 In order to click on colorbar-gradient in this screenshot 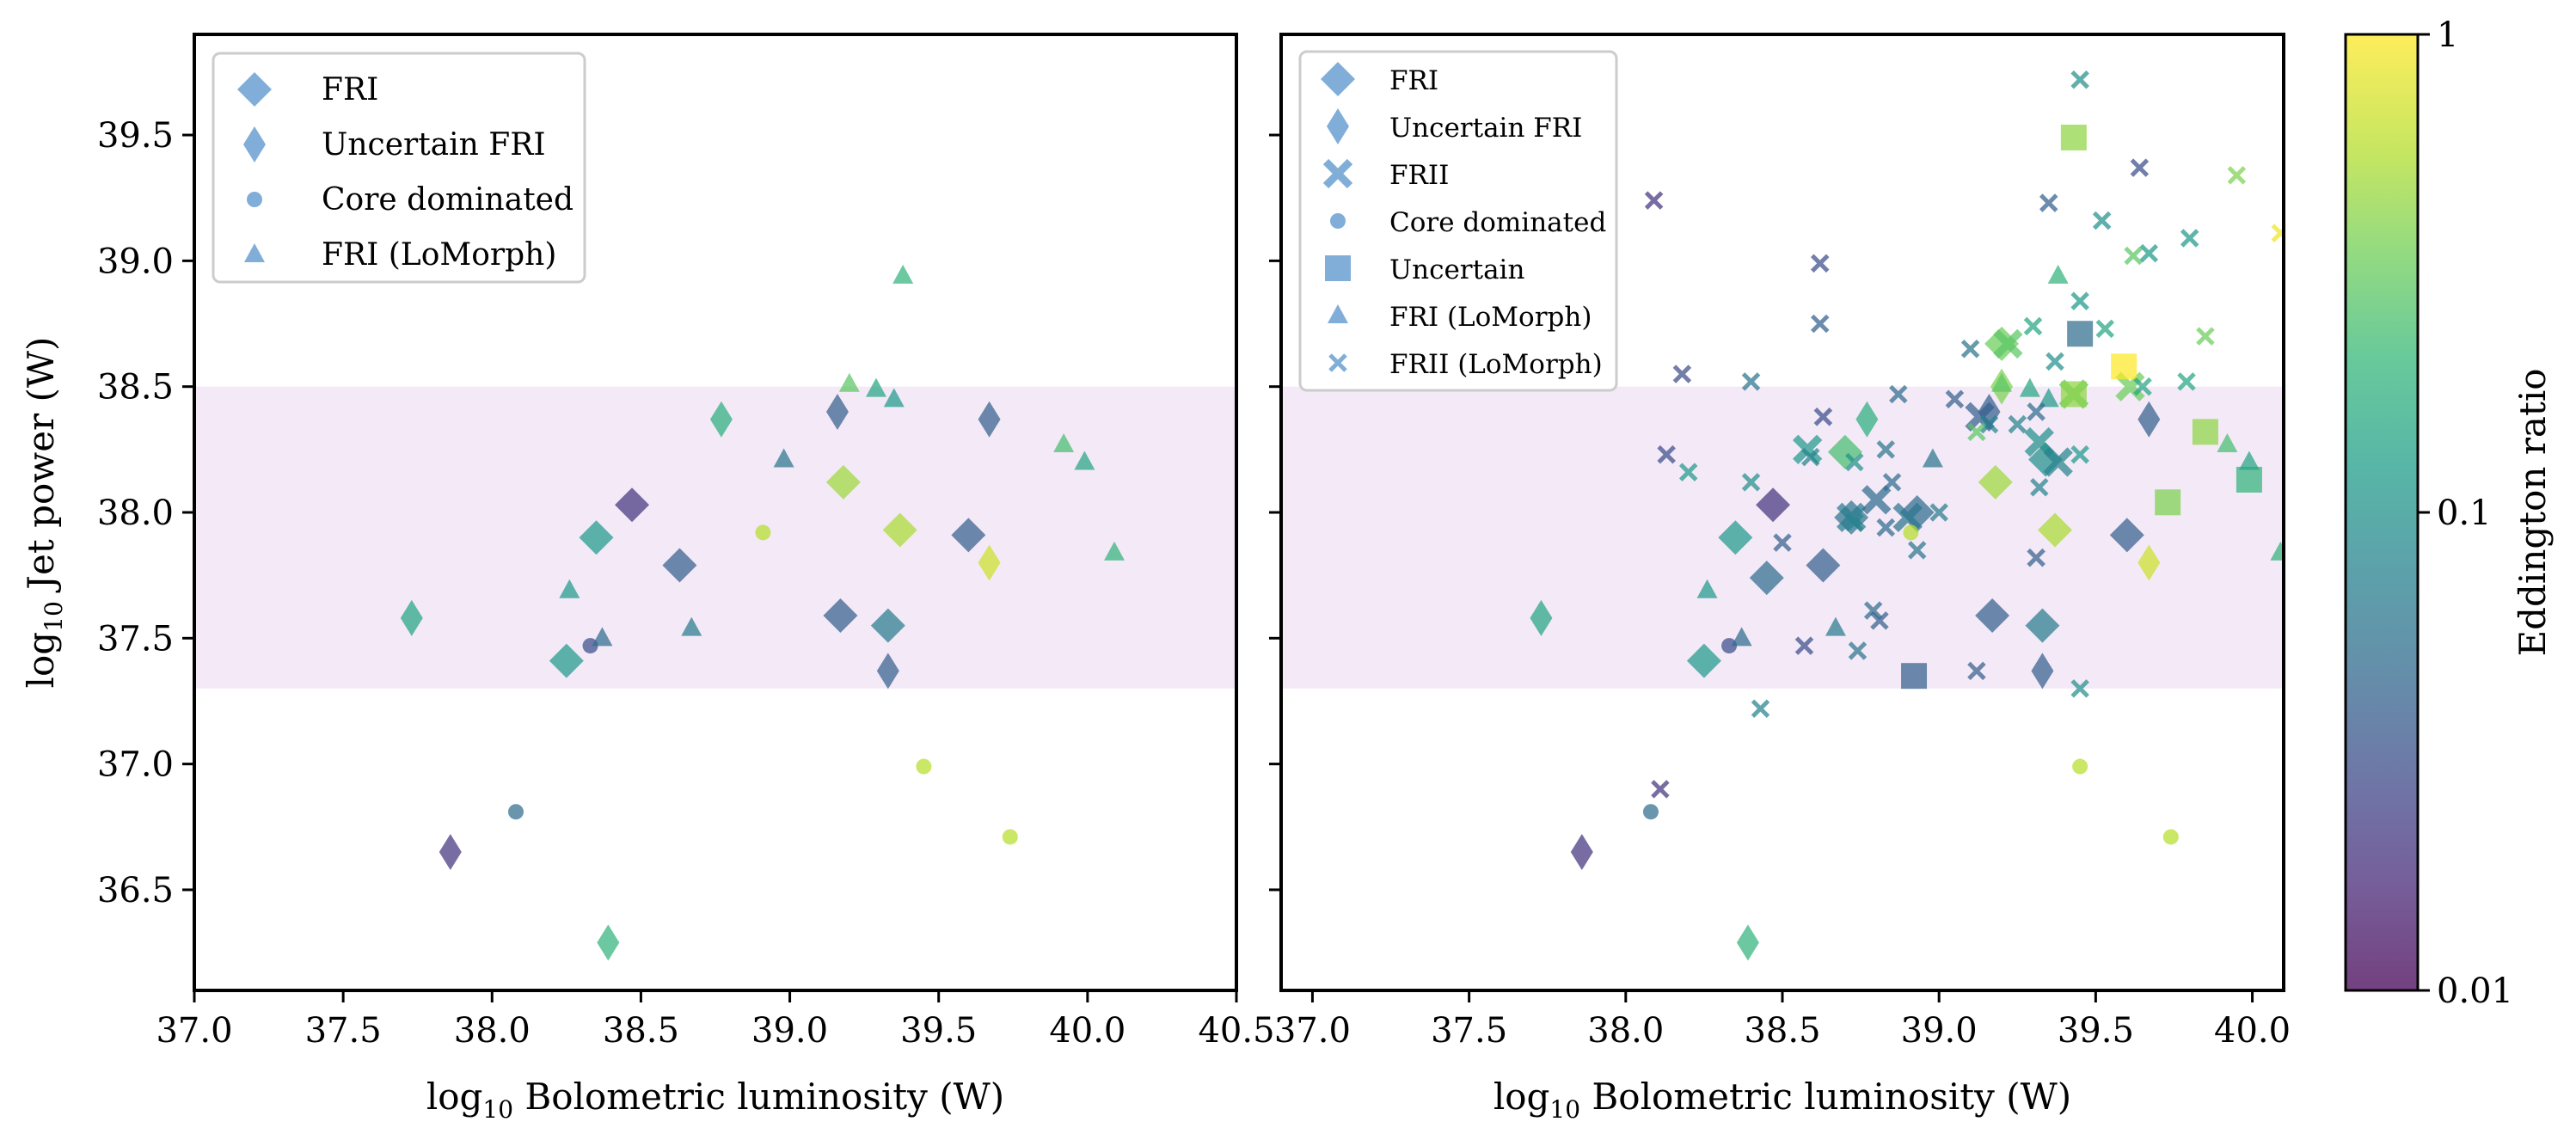, I will do `click(2382, 512)`.